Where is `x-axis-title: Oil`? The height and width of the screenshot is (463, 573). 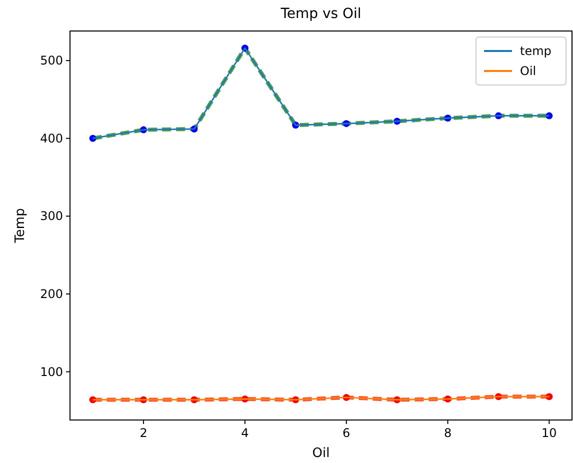 x-axis-title: Oil is located at coordinates (321, 453).